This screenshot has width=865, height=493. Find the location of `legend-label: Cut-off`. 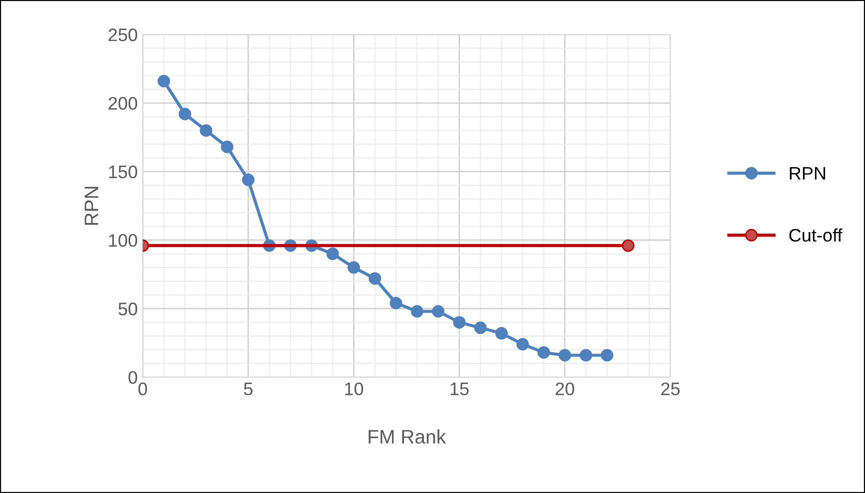

legend-label: Cut-off is located at coordinates (815, 235).